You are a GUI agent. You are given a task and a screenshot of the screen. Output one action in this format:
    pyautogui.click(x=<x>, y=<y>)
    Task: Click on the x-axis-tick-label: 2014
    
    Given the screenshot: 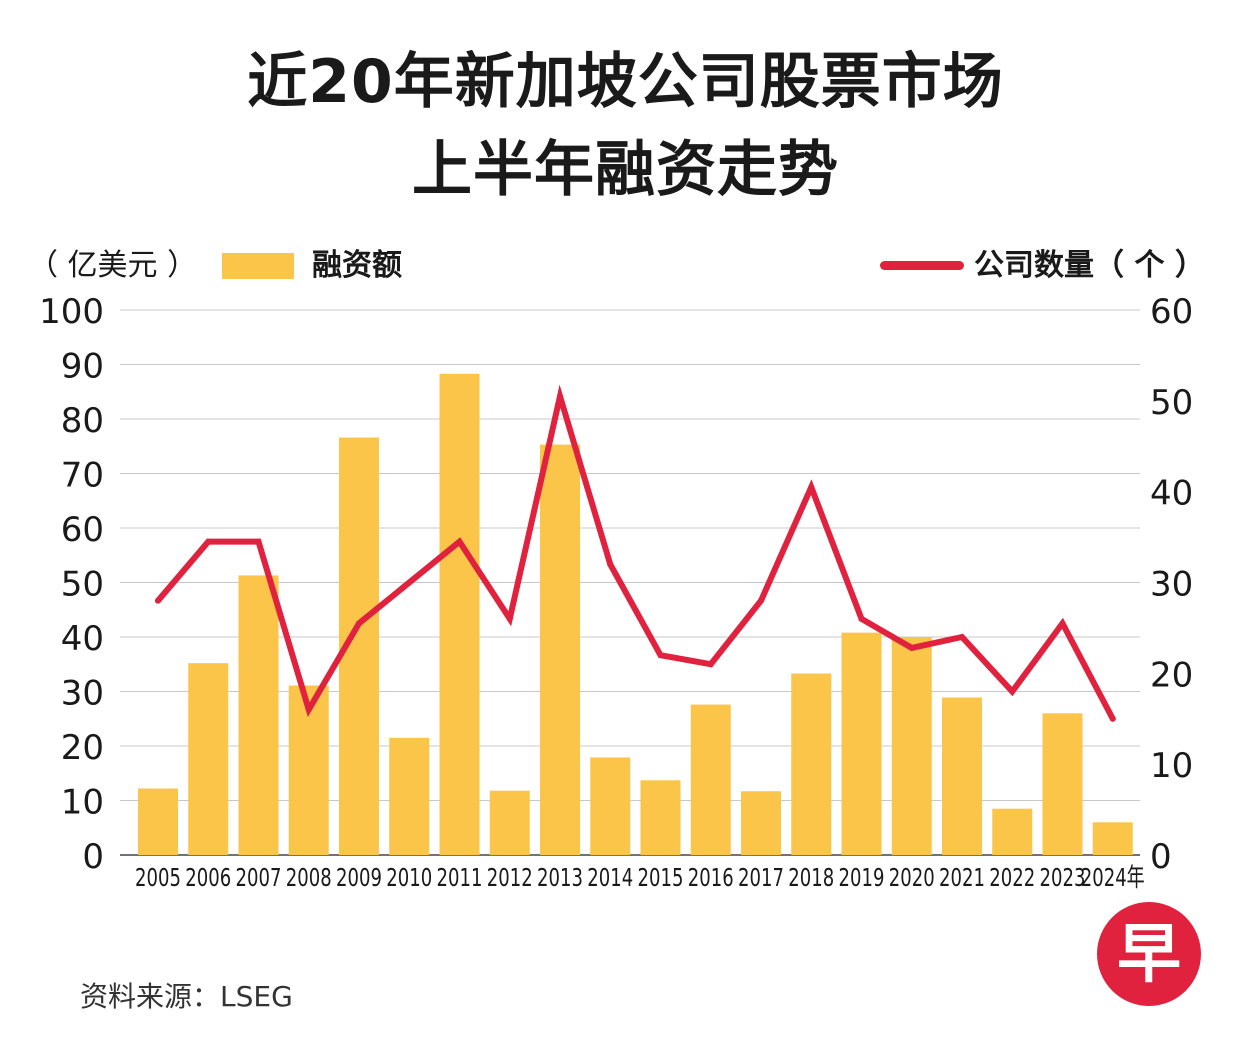 What is the action you would take?
    pyautogui.click(x=610, y=878)
    